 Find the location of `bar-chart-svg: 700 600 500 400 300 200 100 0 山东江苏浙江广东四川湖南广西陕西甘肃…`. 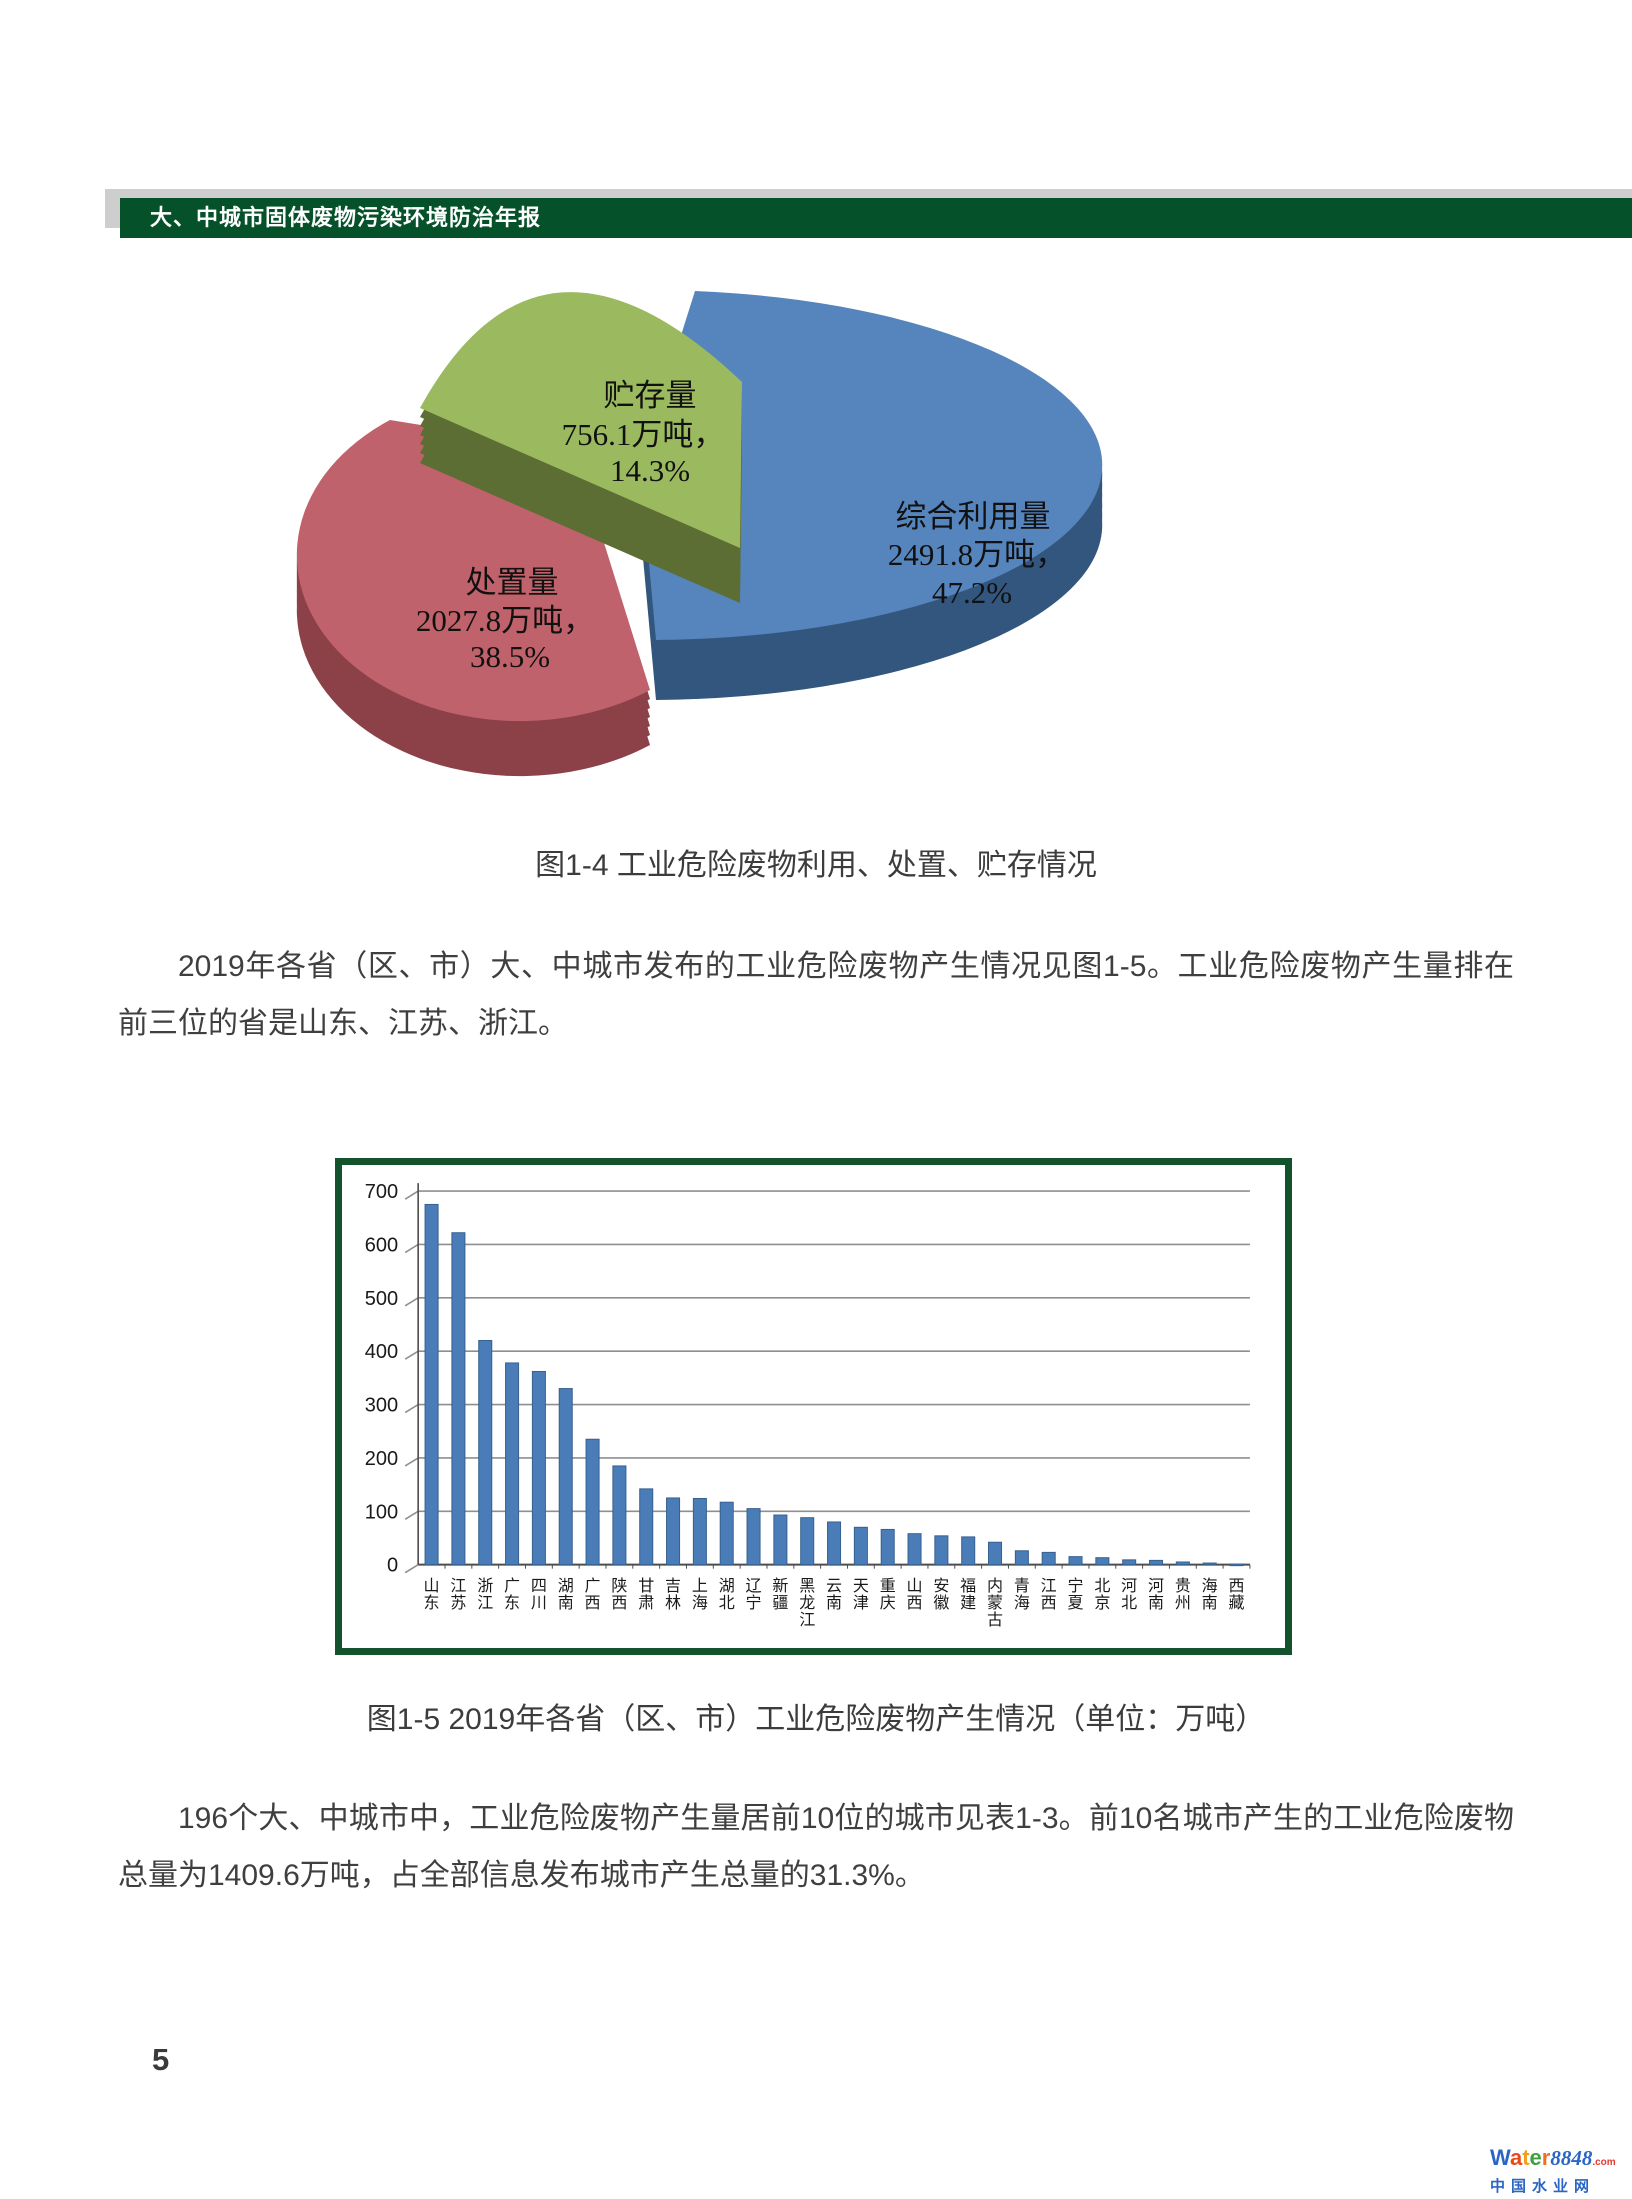

bar-chart-svg: 700 600 500 400 300 200 100 0 山东江苏浙江广东四川湖南广西陕西甘肃… is located at coordinates (808, 1405).